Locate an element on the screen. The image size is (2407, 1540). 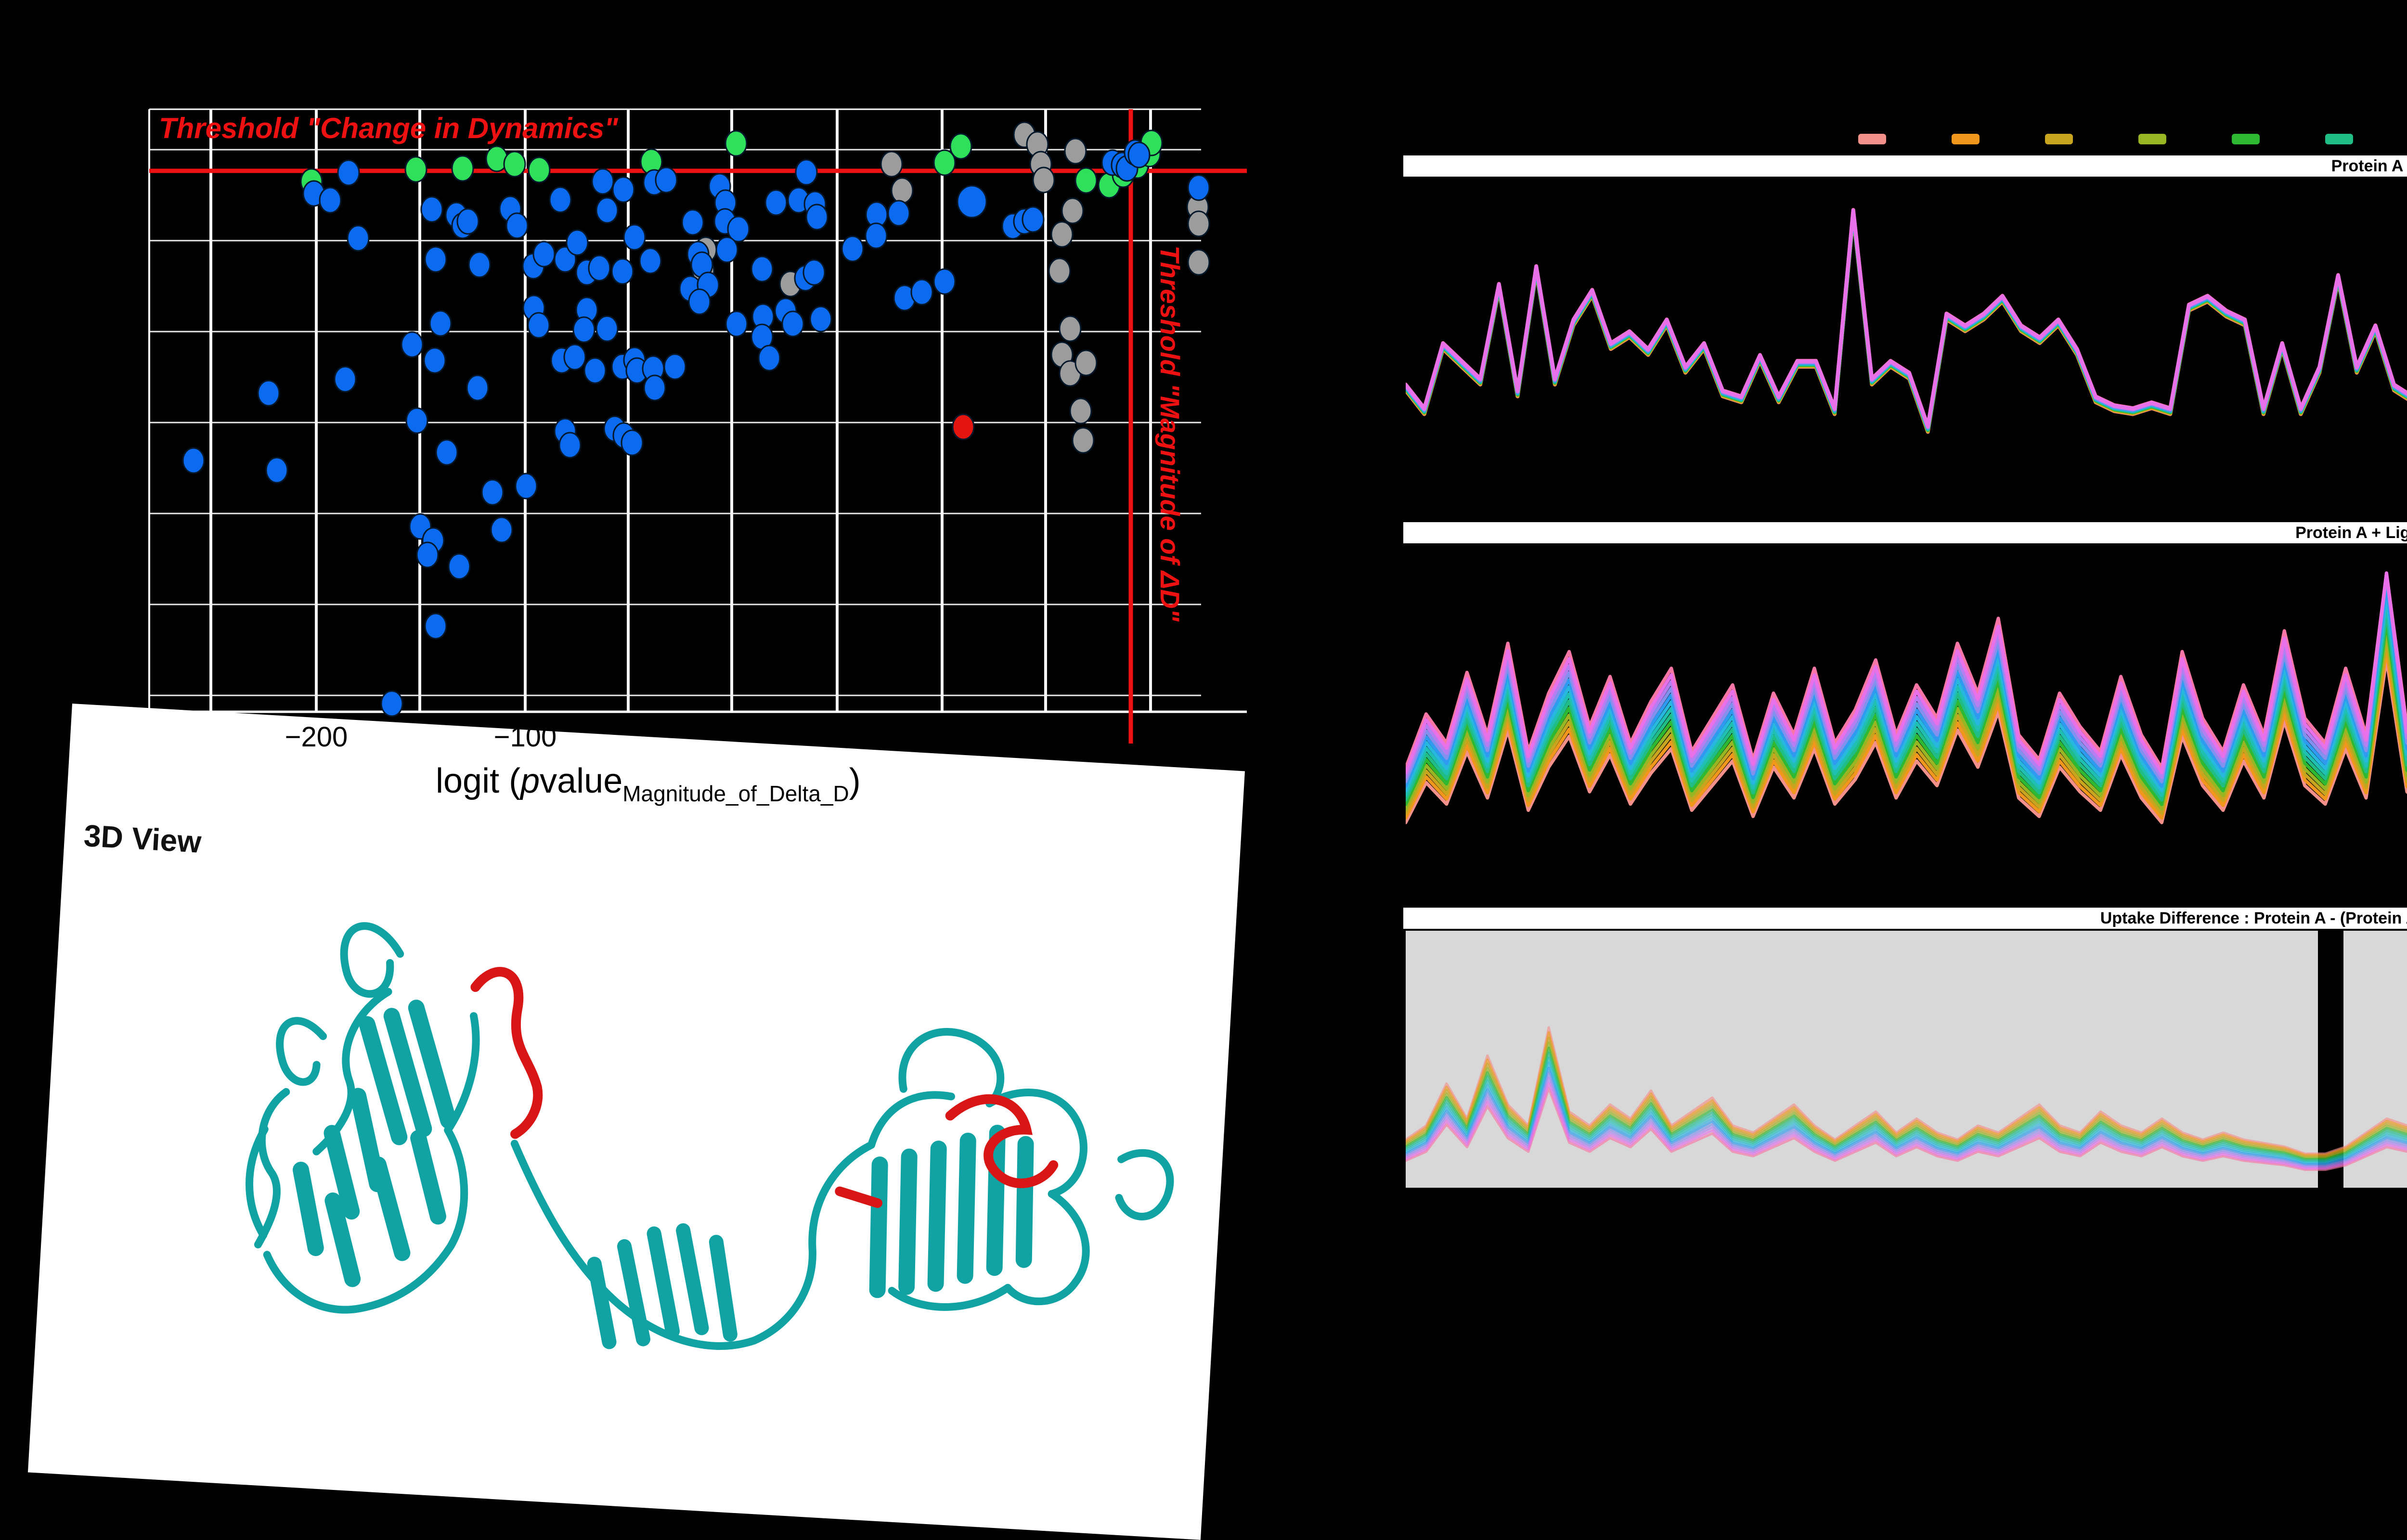
uptake-chart-protein-a-ligand is located at coordinates (1906, 719).